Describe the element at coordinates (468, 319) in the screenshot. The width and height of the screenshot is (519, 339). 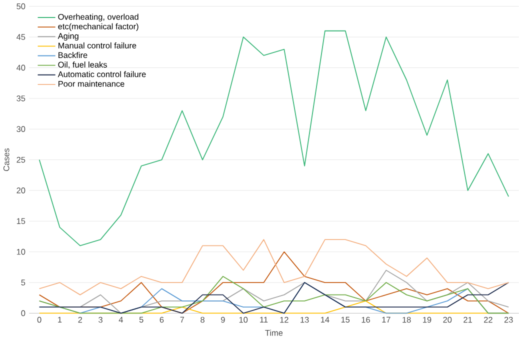
I see `x-tick-label: 21` at that location.